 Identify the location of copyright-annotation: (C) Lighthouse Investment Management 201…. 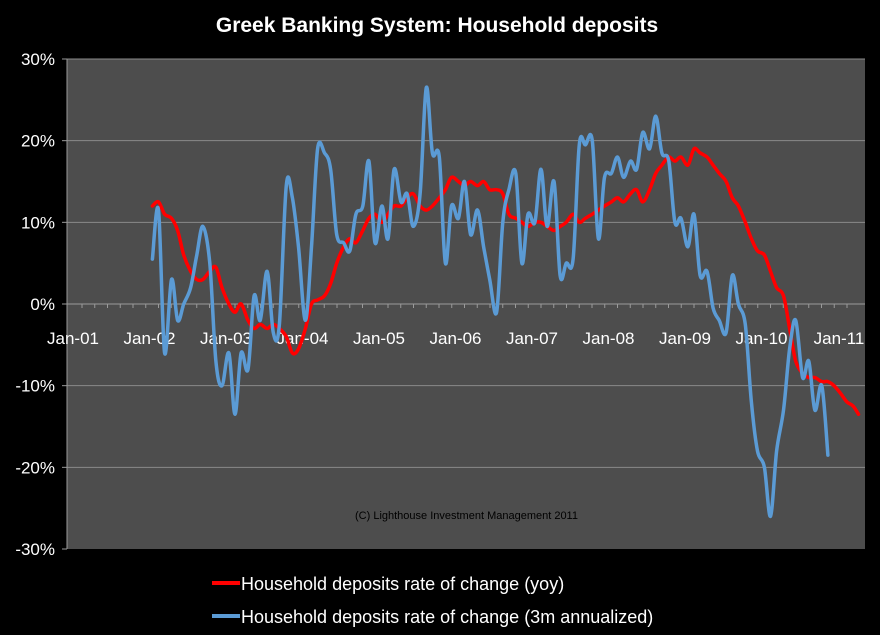
(466, 516).